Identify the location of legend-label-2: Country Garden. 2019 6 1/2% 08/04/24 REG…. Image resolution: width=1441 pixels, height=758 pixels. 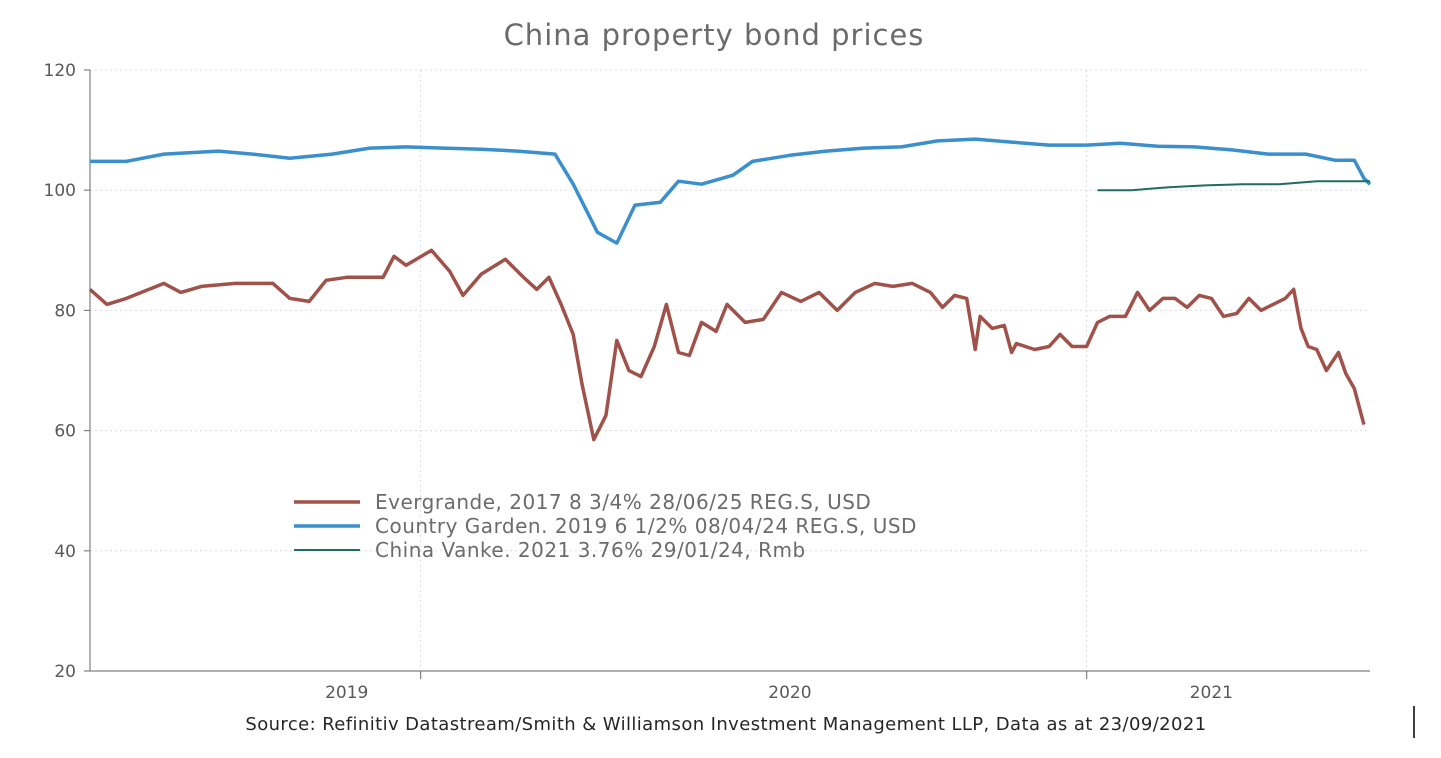
(646, 526).